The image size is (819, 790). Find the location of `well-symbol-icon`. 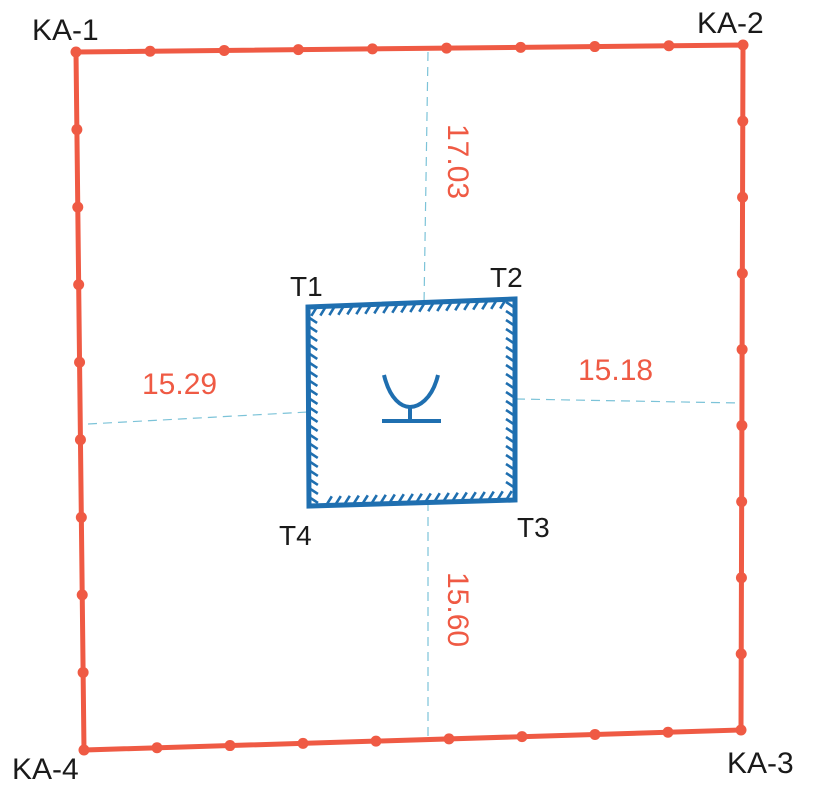

well-symbol-icon is located at coordinates (411, 398).